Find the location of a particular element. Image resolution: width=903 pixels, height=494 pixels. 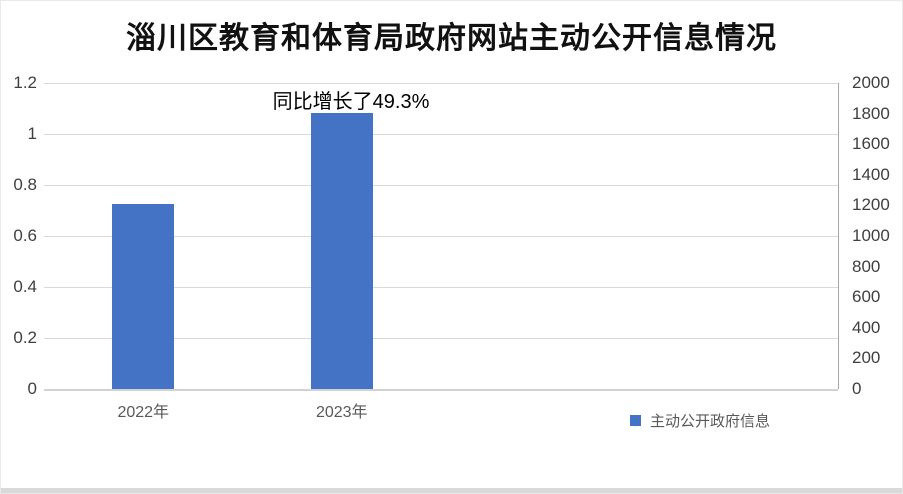

right-axis-tick: 800 is located at coordinates (866, 266).